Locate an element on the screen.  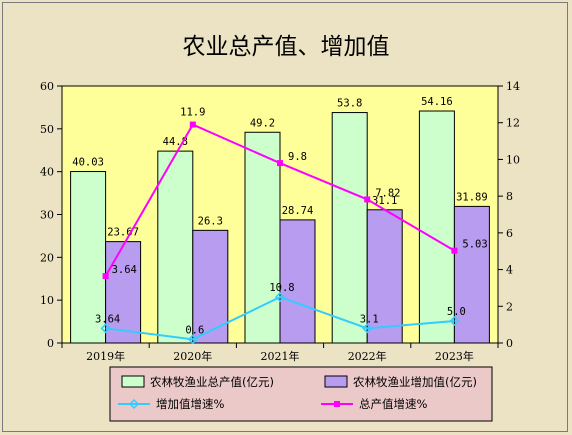
line-data-label: 9.8 is located at coordinates (297, 157).